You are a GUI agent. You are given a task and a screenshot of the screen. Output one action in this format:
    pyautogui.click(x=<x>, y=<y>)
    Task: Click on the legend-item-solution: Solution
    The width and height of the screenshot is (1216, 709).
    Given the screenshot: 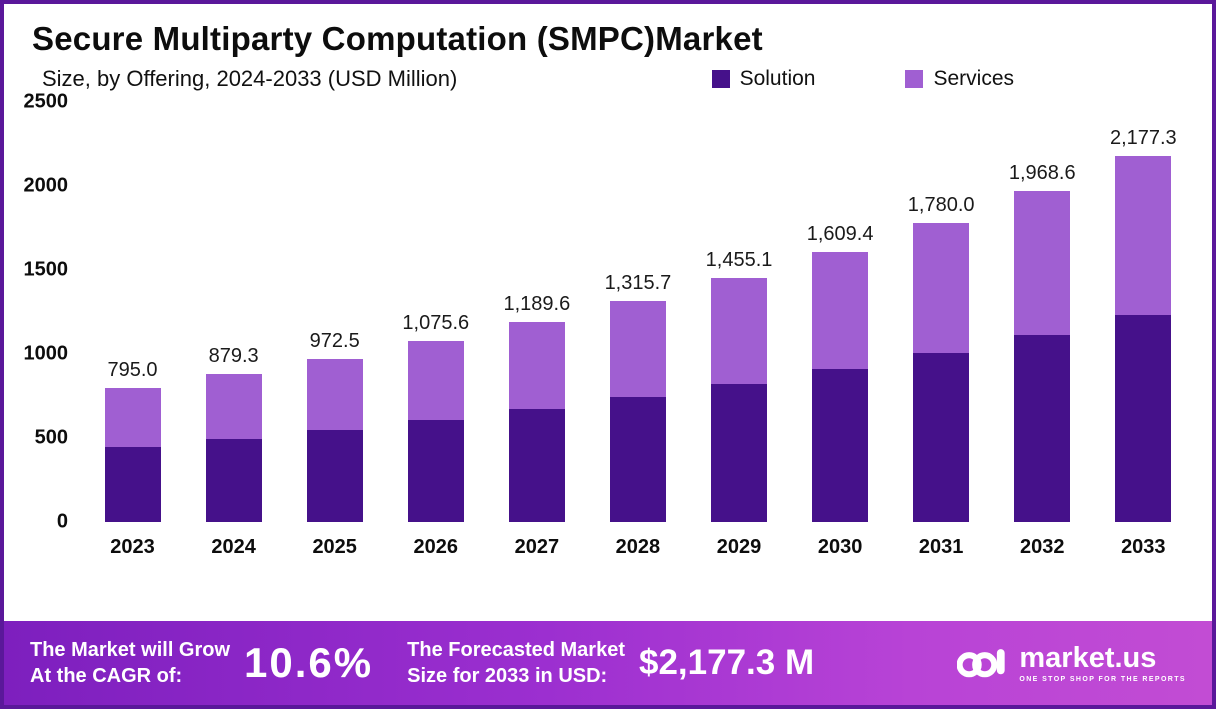 What is the action you would take?
    pyautogui.click(x=763, y=79)
    